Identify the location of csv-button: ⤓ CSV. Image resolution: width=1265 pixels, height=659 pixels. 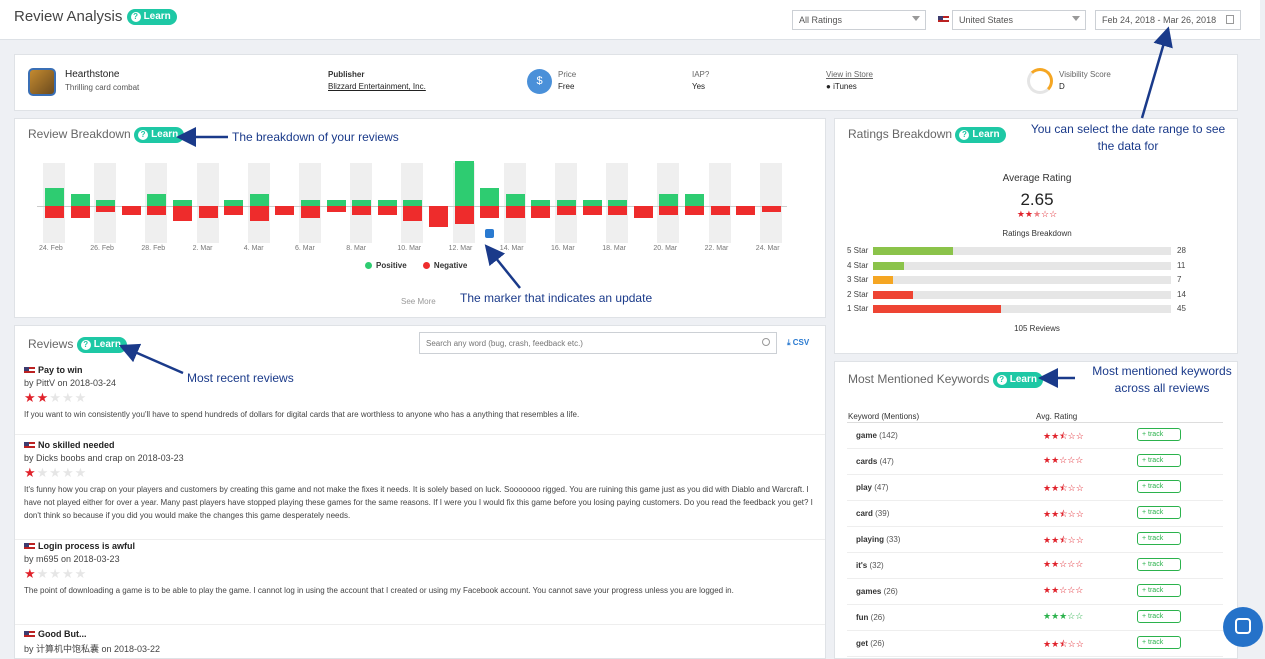
(798, 343).